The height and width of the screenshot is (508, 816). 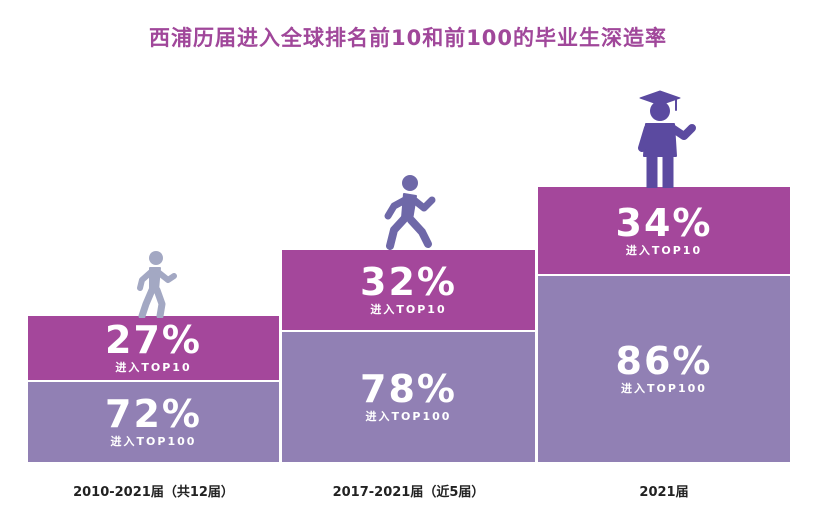 I want to click on step-column: 32% 进入TOP10 78% 进入TOP100, so click(x=408, y=356).